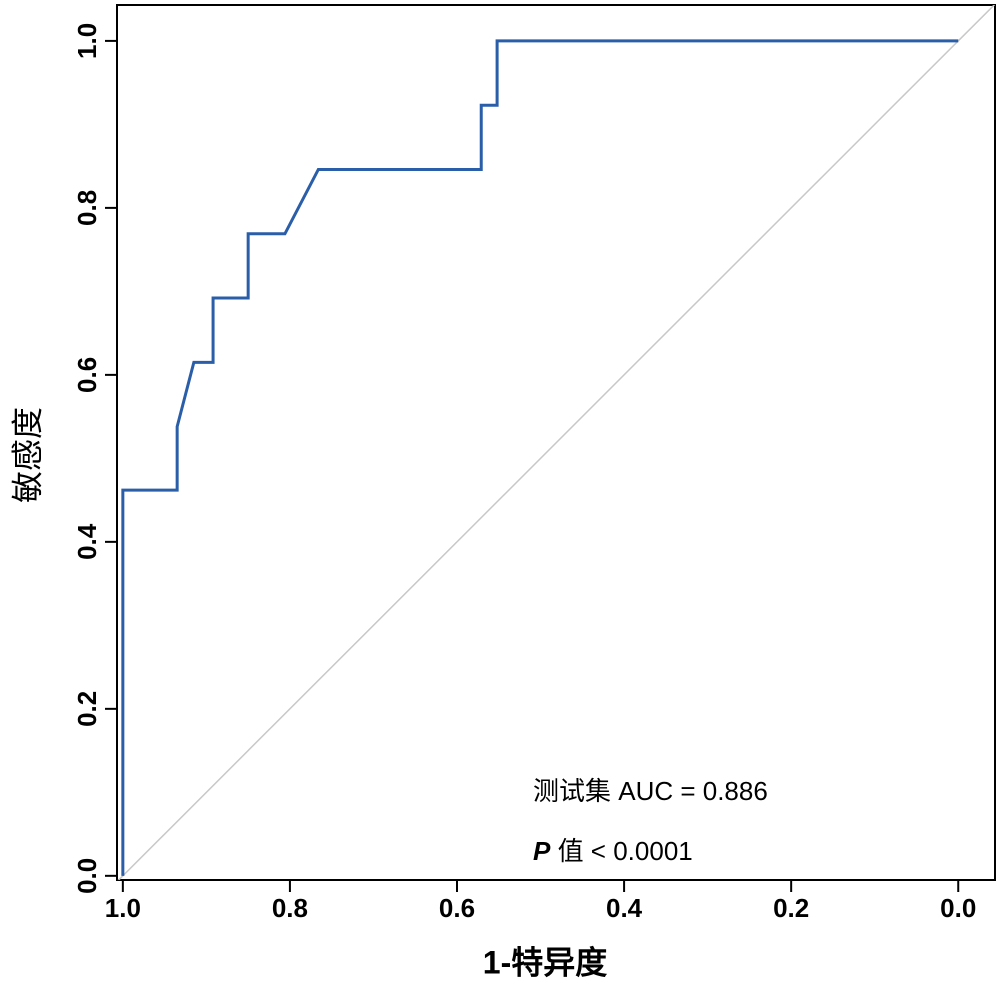 This screenshot has width=1004, height=991. What do you see at coordinates (87, 41) in the screenshot?
I see `y-tick-label: 1.0` at bounding box center [87, 41].